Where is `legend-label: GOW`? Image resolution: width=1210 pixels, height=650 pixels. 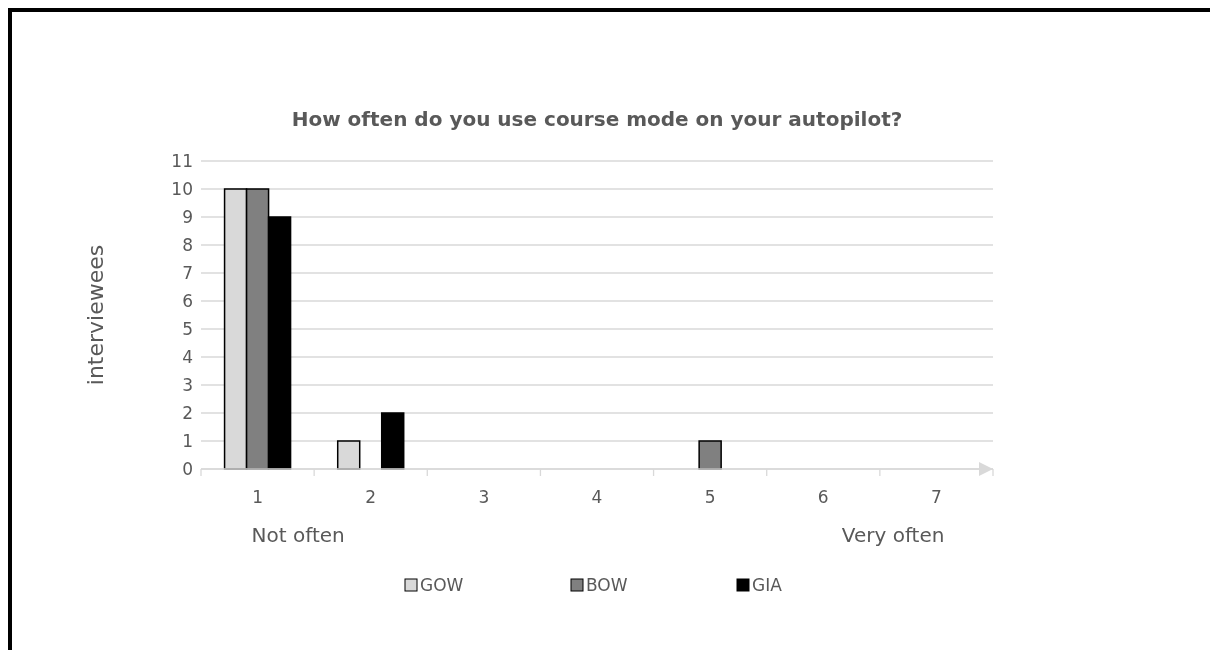 legend-label: GOW is located at coordinates (442, 584).